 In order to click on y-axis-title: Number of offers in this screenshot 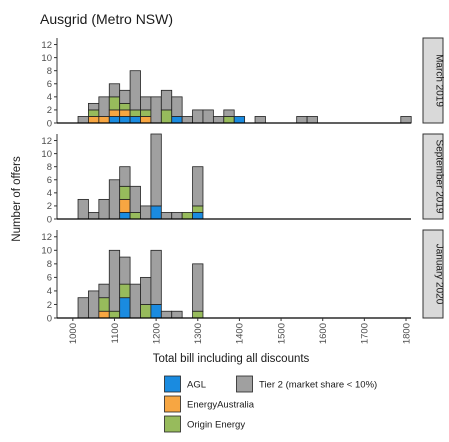, I will do `click(17, 199)`.